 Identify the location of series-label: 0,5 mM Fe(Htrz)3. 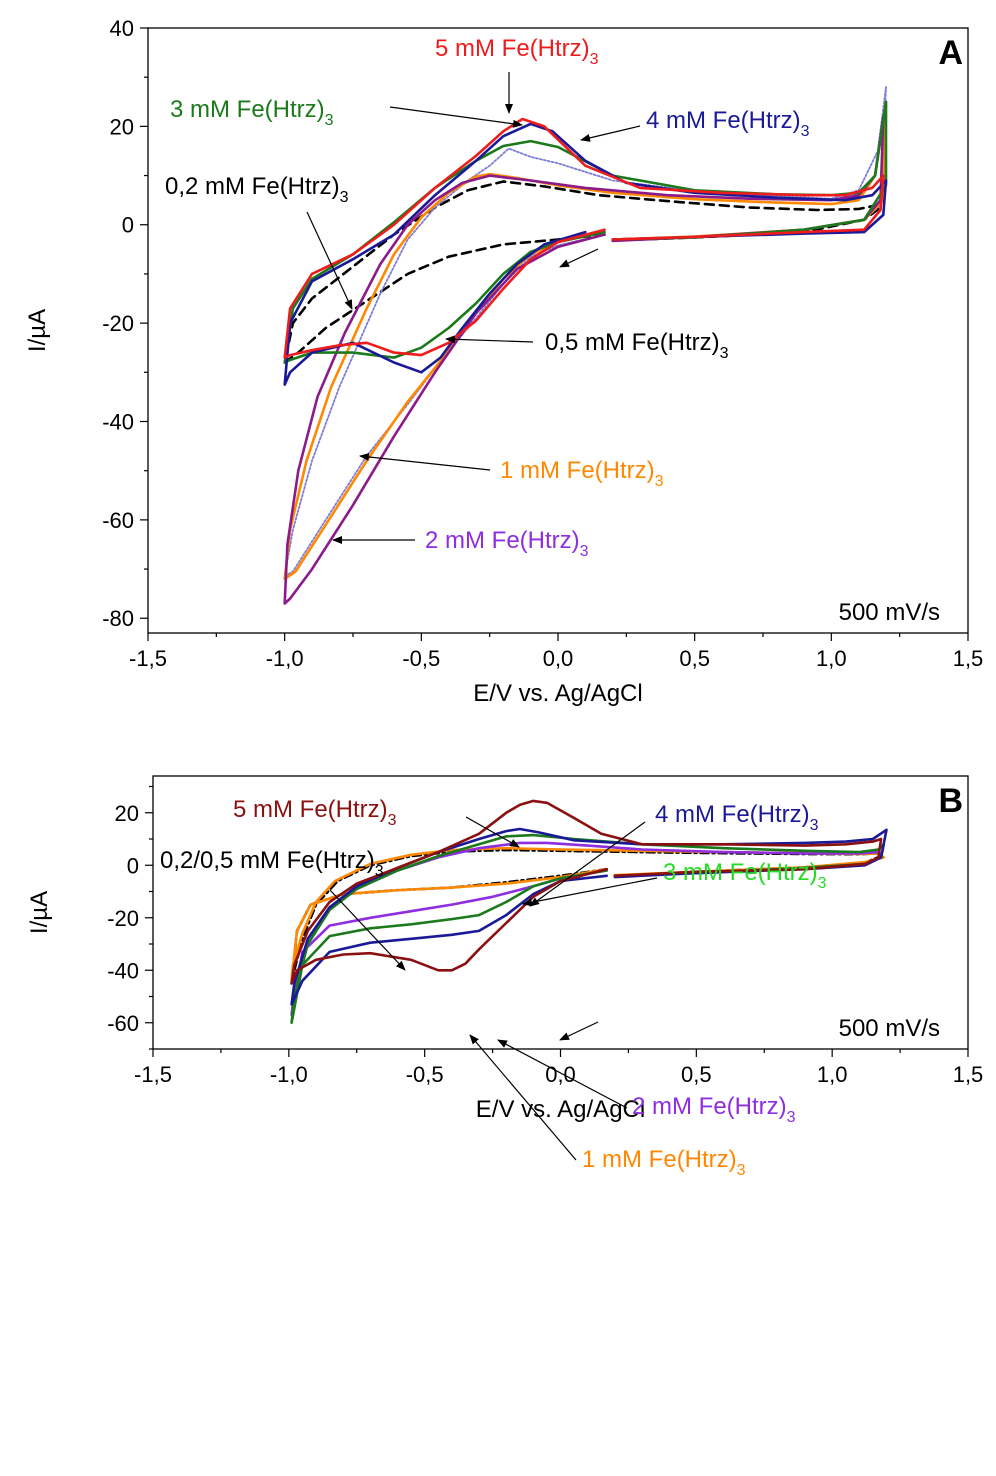
(637, 345).